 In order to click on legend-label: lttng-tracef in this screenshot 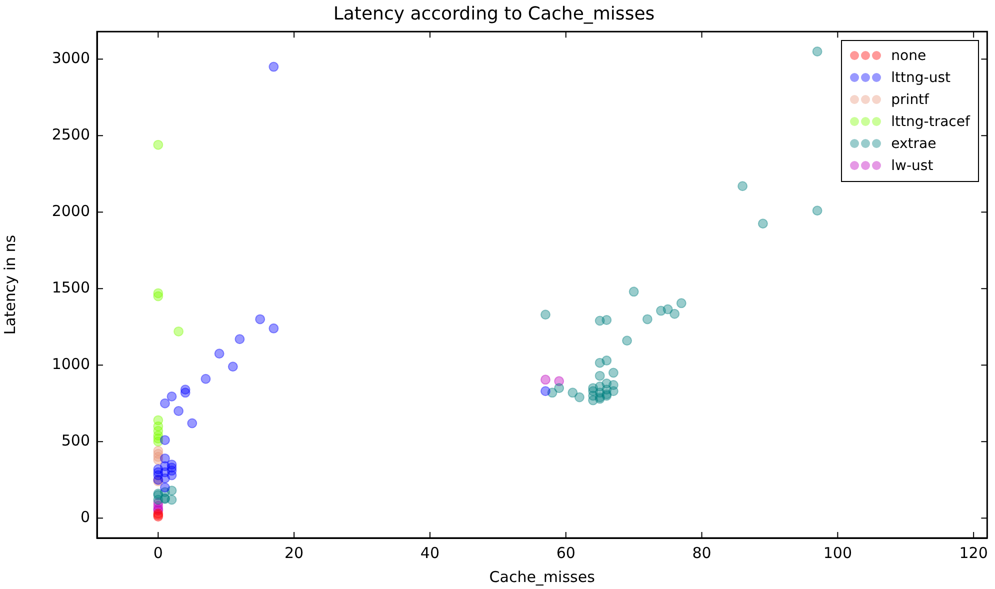, I will do `click(930, 122)`.